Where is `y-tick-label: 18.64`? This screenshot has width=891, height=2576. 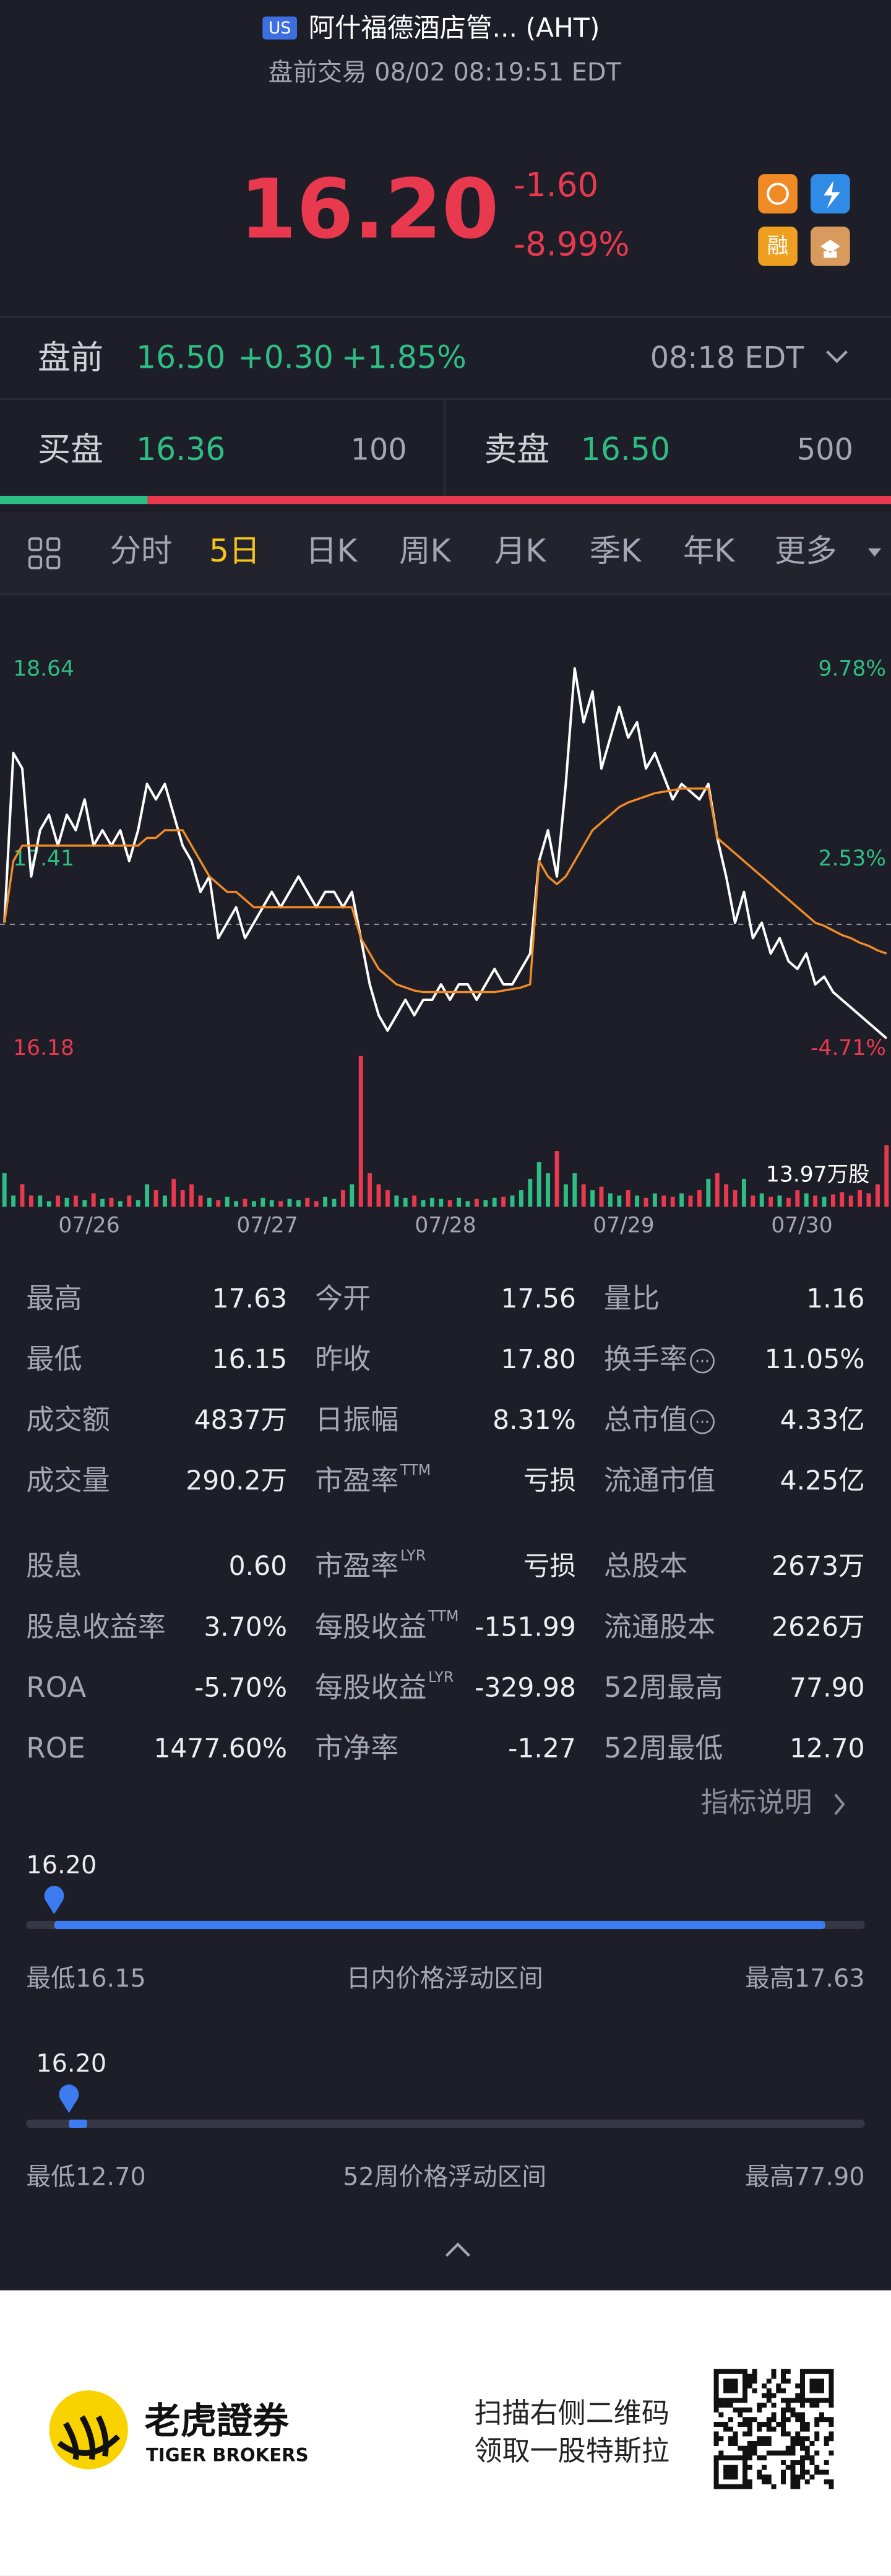
y-tick-label: 18.64 is located at coordinates (43, 669).